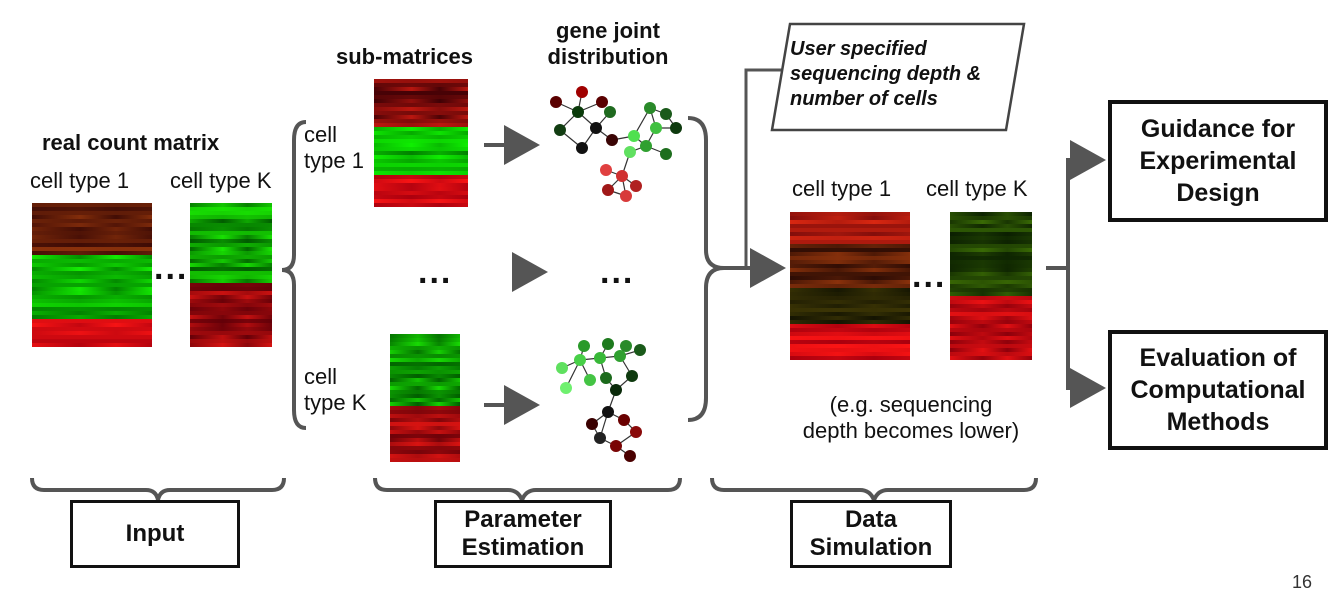 Image resolution: width=1332 pixels, height=593 pixels. What do you see at coordinates (608, 56) in the screenshot?
I see `gene-joint-title-line2: distribution` at bounding box center [608, 56].